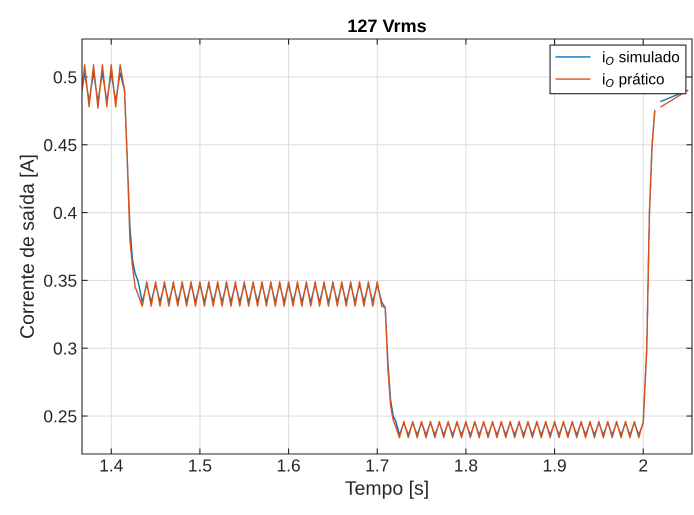  I want to click on x-tick-label: 1.5, so click(200, 466).